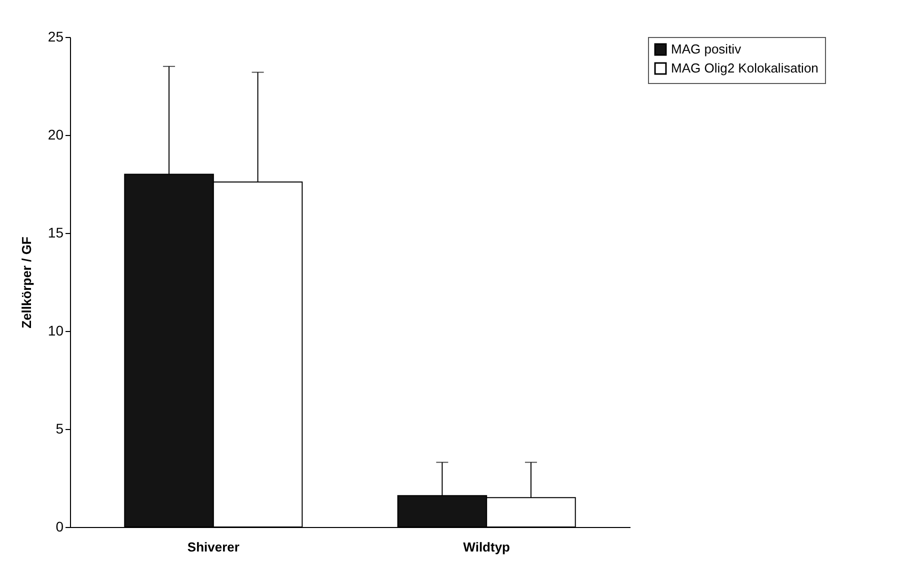 The height and width of the screenshot is (585, 901). Describe the element at coordinates (60, 526) in the screenshot. I see `y-tick-label: 0` at that location.